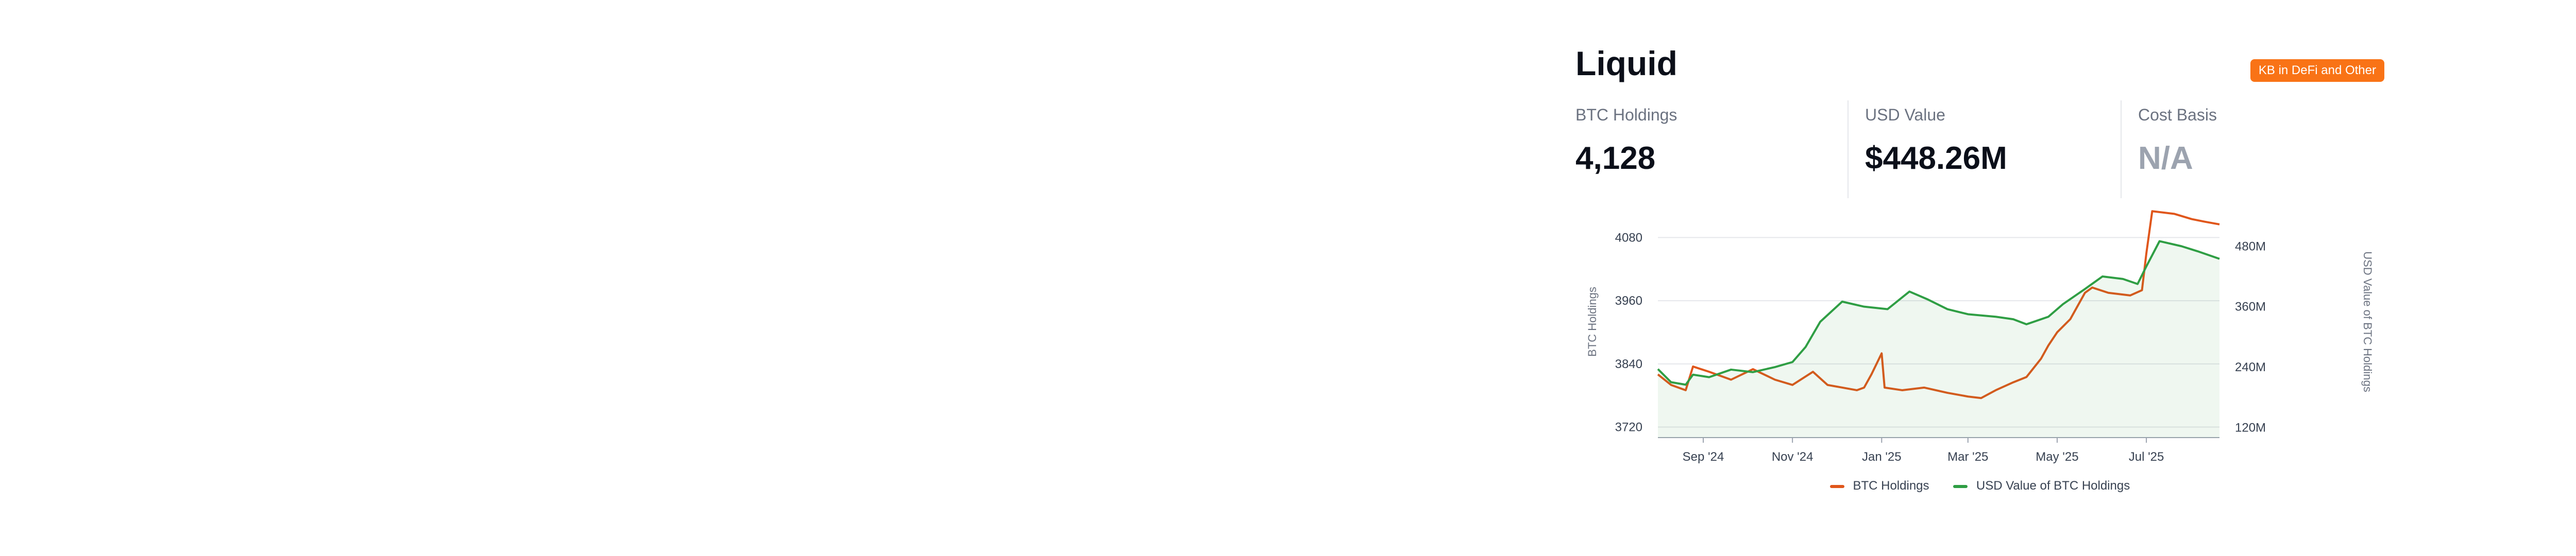 The height and width of the screenshot is (556, 2576). Describe the element at coordinates (1628, 301) in the screenshot. I see `y-left-tick-label: 3960` at that location.